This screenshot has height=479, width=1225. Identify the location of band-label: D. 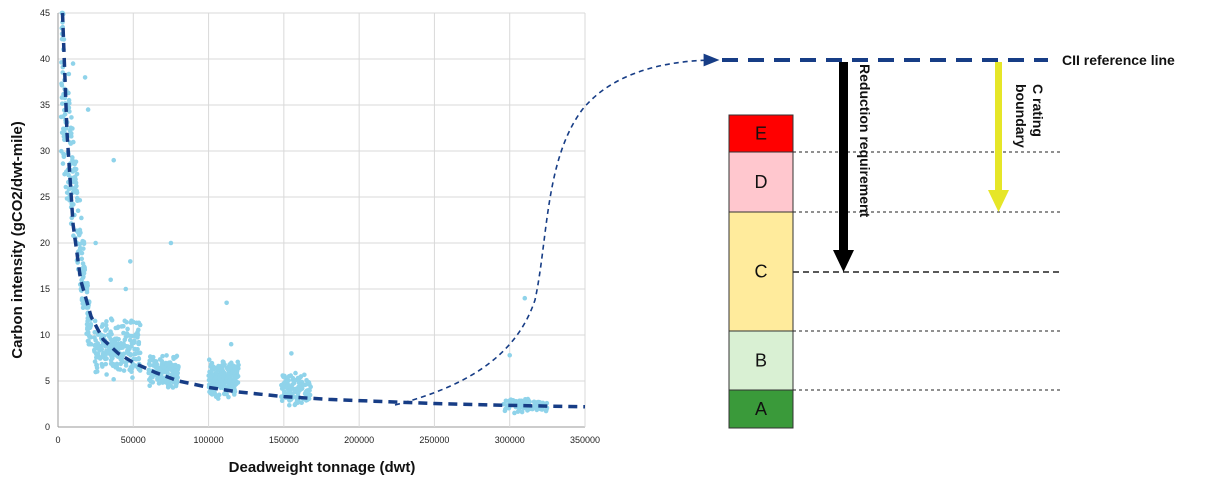
(761, 182).